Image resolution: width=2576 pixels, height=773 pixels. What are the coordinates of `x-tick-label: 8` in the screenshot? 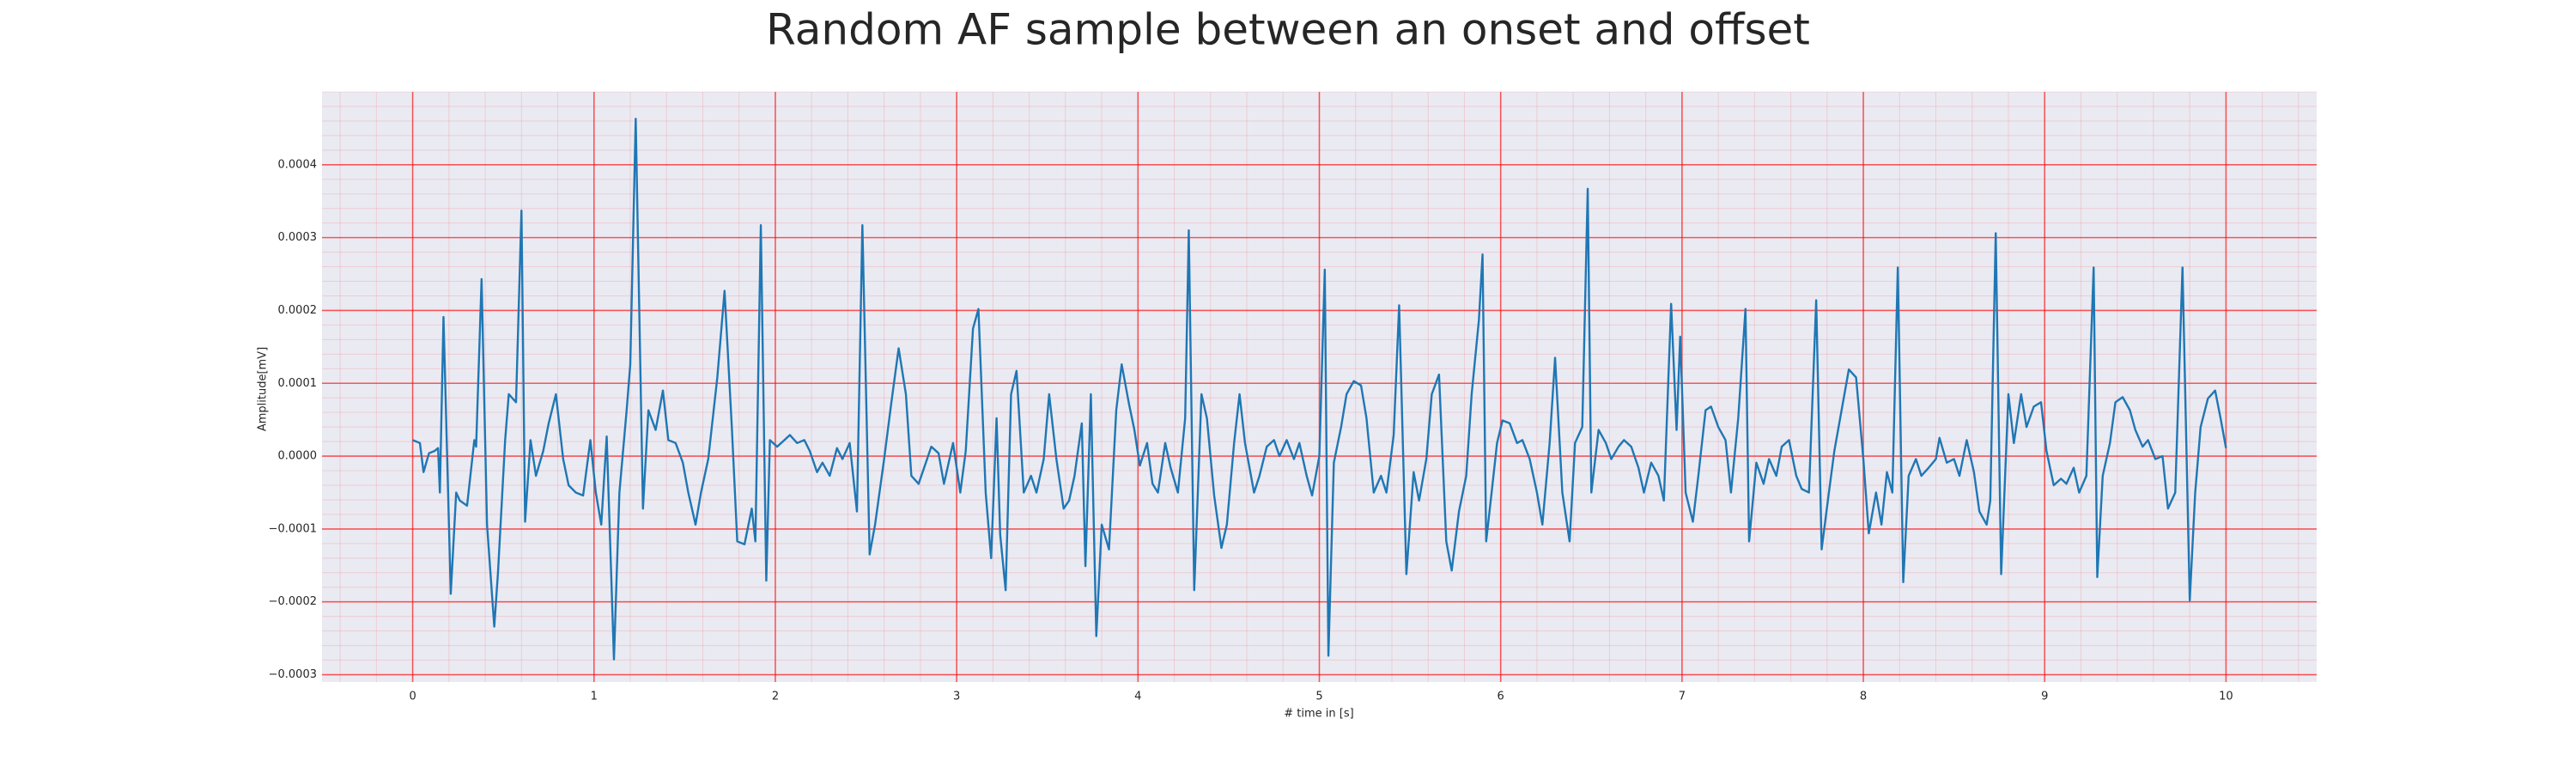 It's located at (1864, 697).